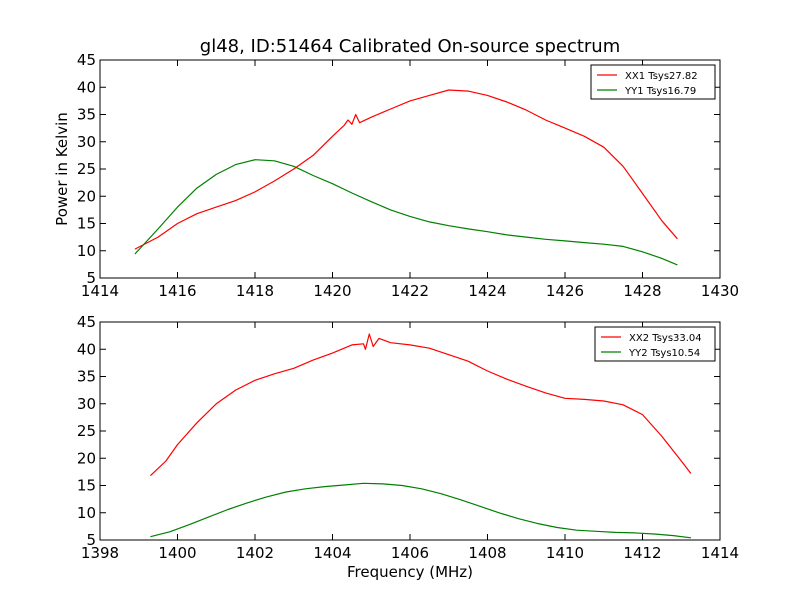 Image resolution: width=800 pixels, height=600 pixels. Describe the element at coordinates (410, 572) in the screenshot. I see `x-axis-label: Frequency (MHz)` at that location.